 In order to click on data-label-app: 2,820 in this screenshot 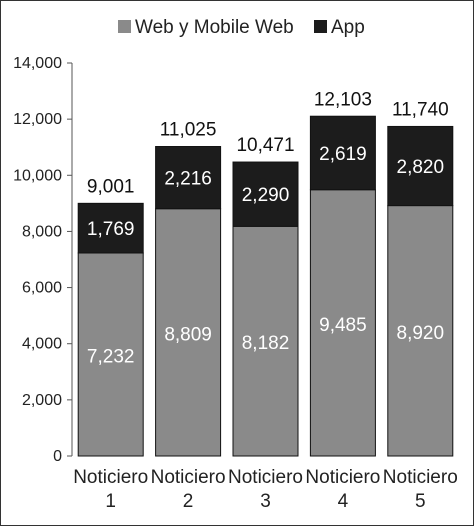, I will do `click(421, 167)`.